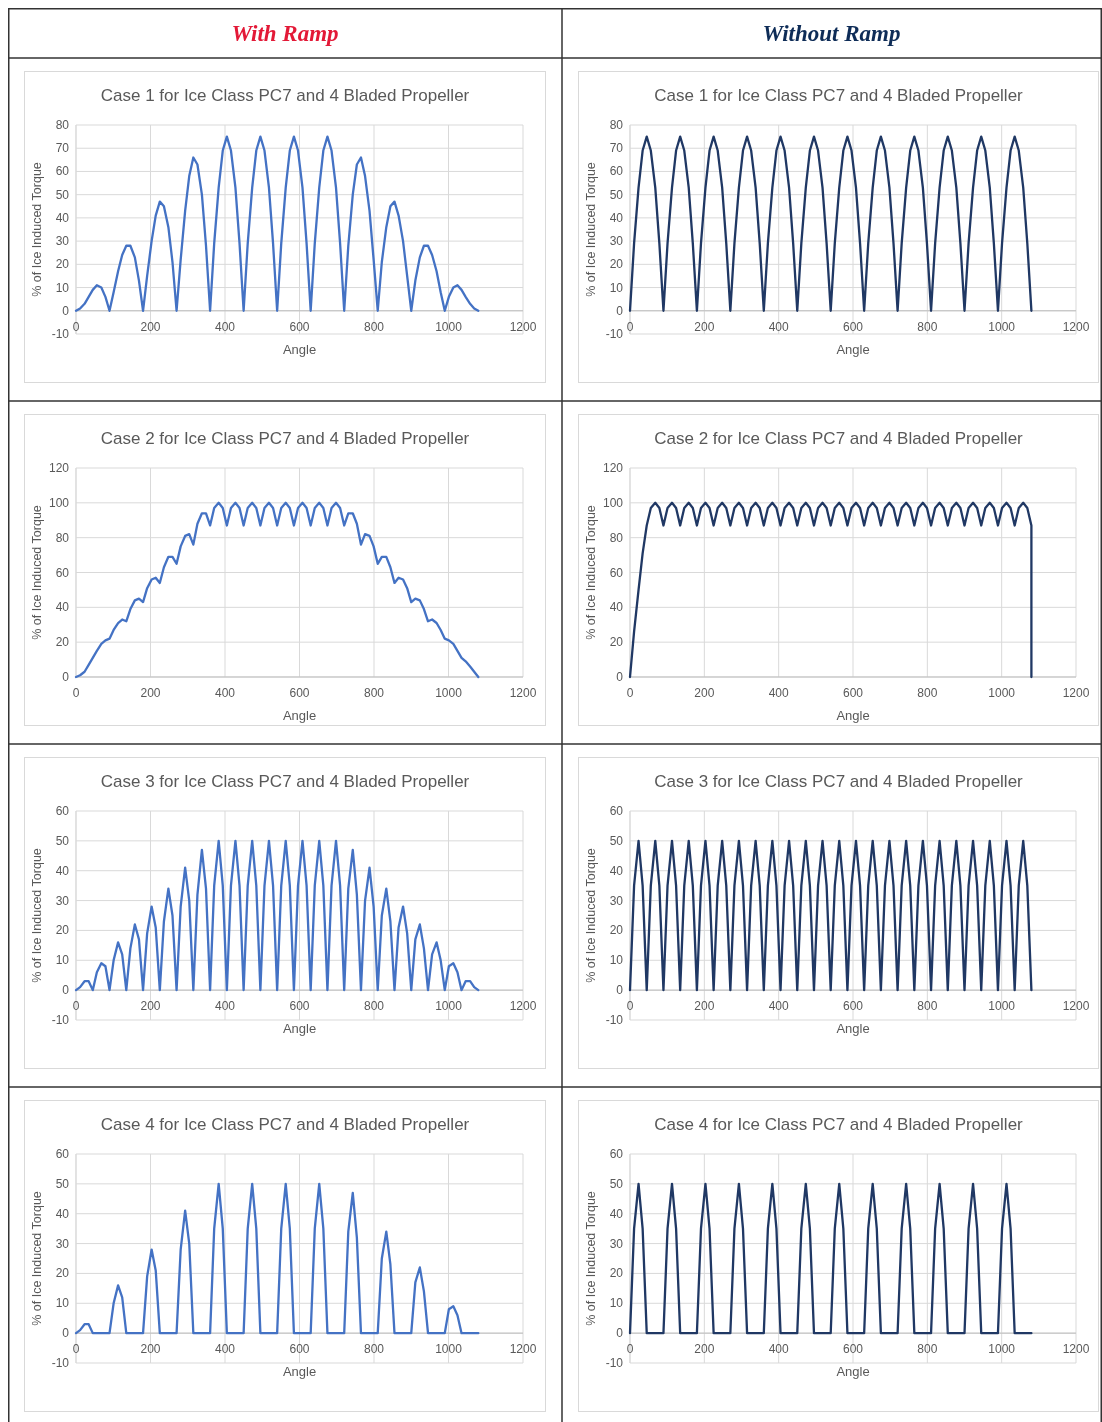 Image resolution: width=1102 pixels, height=1422 pixels. What do you see at coordinates (285, 1124) in the screenshot?
I see `chart-title: Case 4 for Ice Class PC7 and 4 Bladed Propeller` at bounding box center [285, 1124].